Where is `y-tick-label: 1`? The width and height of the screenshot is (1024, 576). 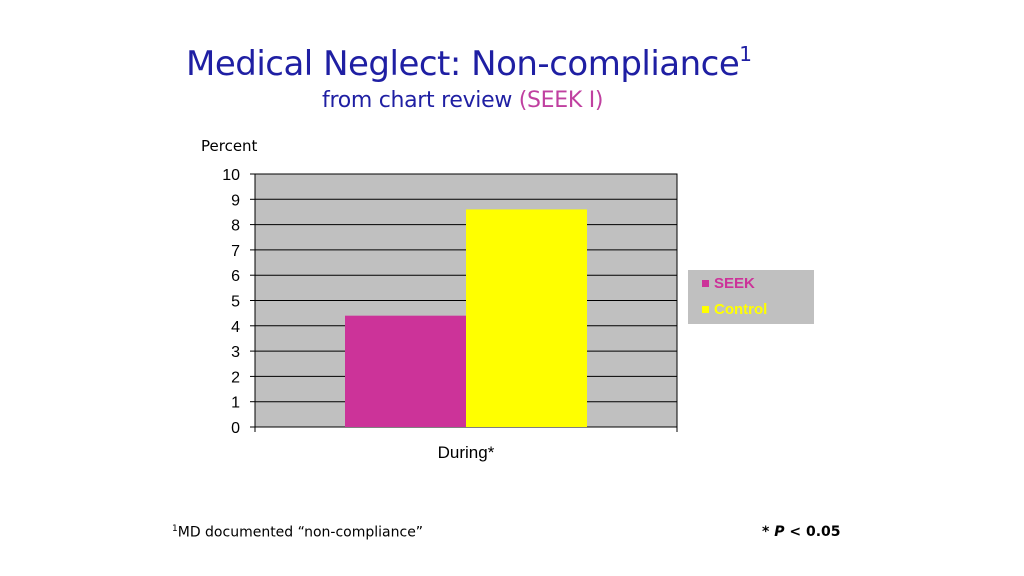
y-tick-label: 1 is located at coordinates (235, 403).